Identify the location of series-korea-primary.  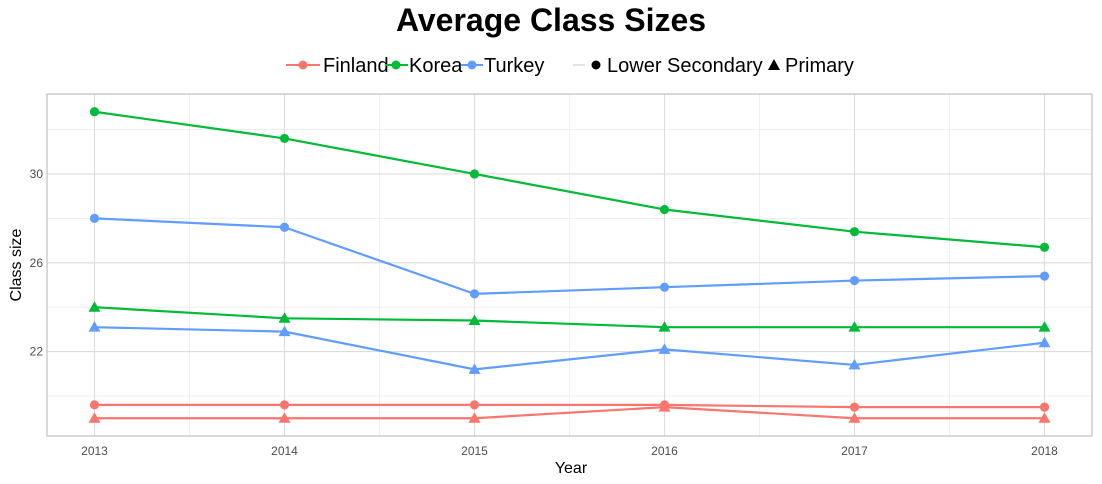
(569, 316).